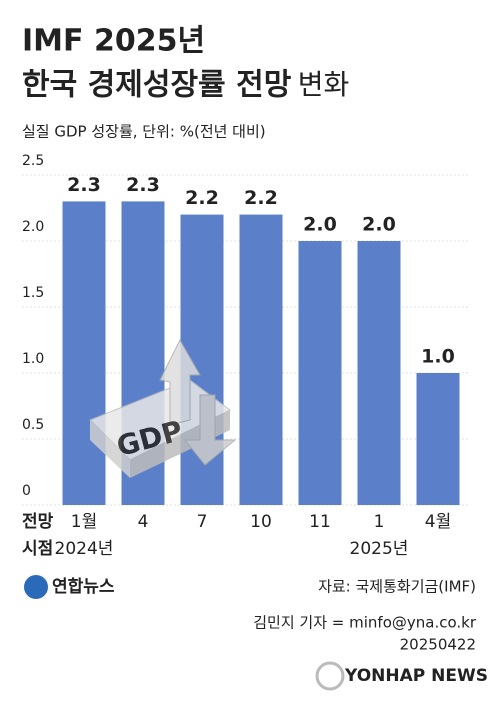  What do you see at coordinates (33, 359) in the screenshot?
I see `y-tick-label: 1.0` at bounding box center [33, 359].